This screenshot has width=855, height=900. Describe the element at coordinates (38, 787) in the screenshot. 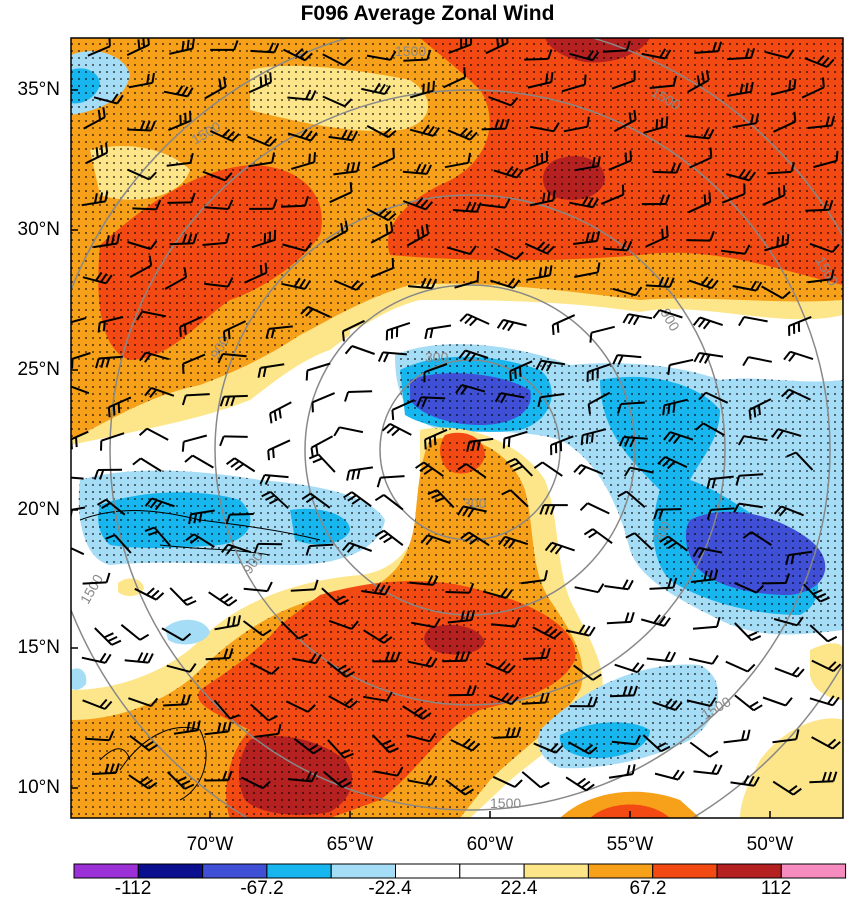

I see `latitude-label: 10°N` at that location.